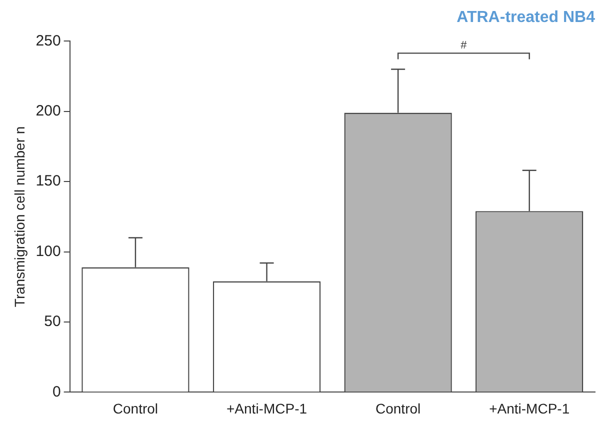 This screenshot has height=425, width=609. Describe the element at coordinates (56, 391) in the screenshot. I see `y-tick-label: 0` at that location.